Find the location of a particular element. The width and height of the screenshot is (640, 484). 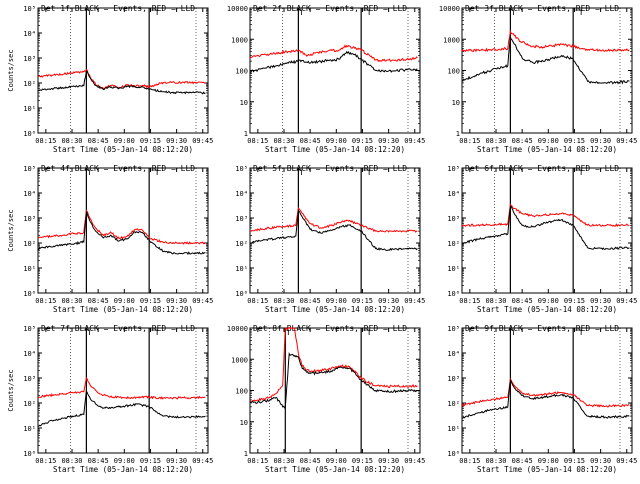

y-tick-label: 10³ is located at coordinates (29, 219).